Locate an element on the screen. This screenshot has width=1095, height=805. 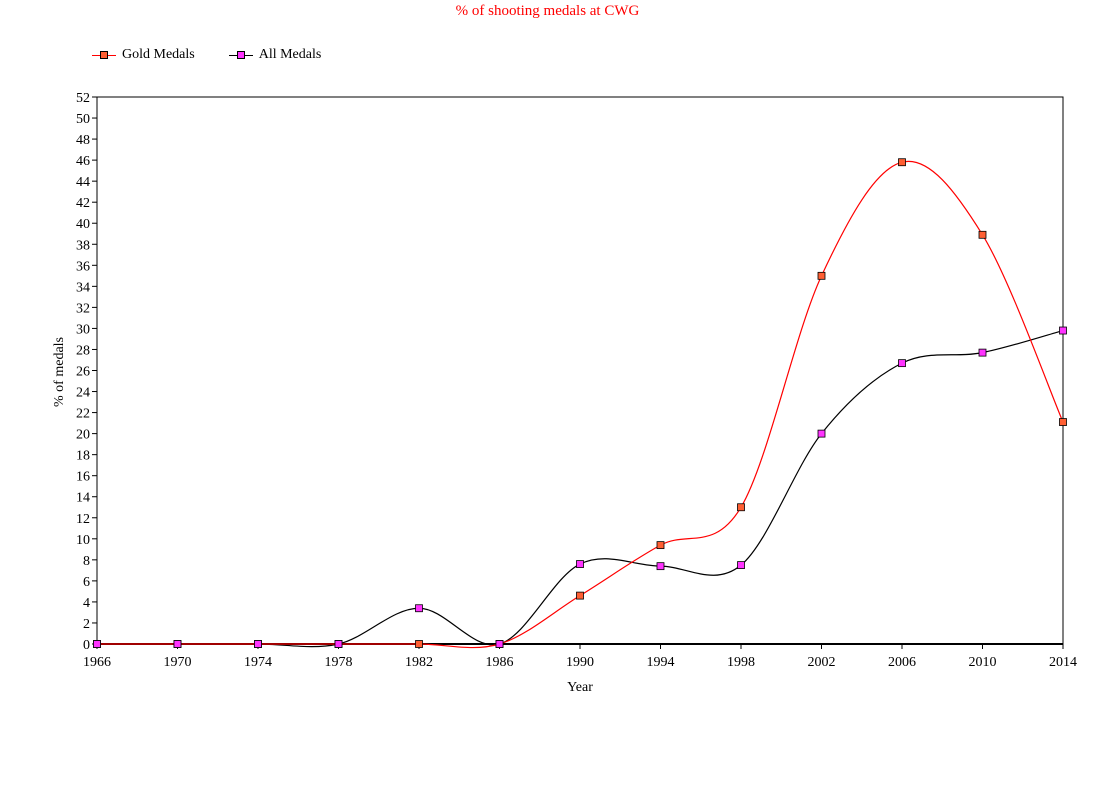
y-tick-label: 16 is located at coordinates (83, 477).